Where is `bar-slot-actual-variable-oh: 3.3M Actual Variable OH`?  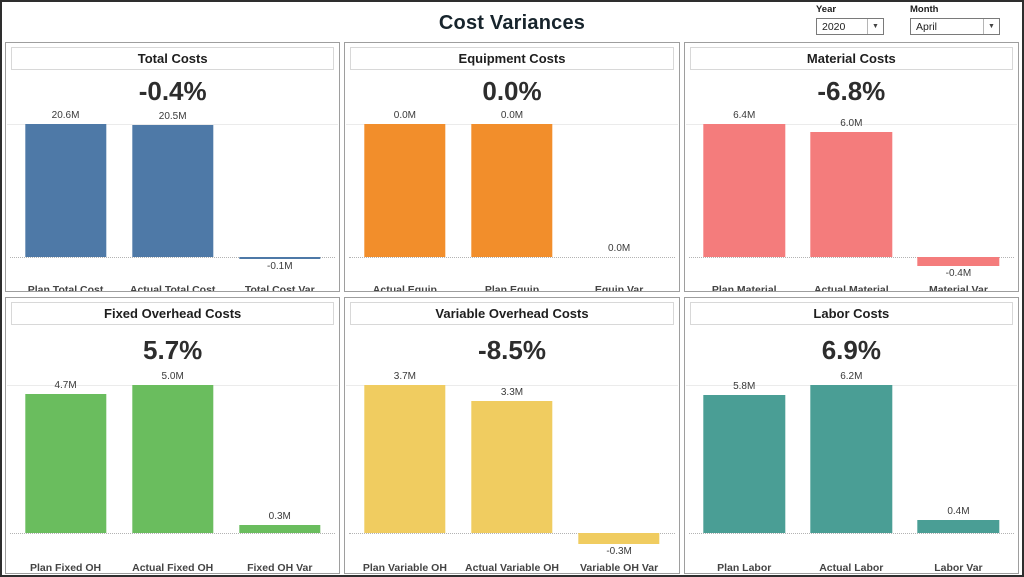 bar-slot-actual-variable-oh: 3.3M Actual Variable OH is located at coordinates (511, 470).